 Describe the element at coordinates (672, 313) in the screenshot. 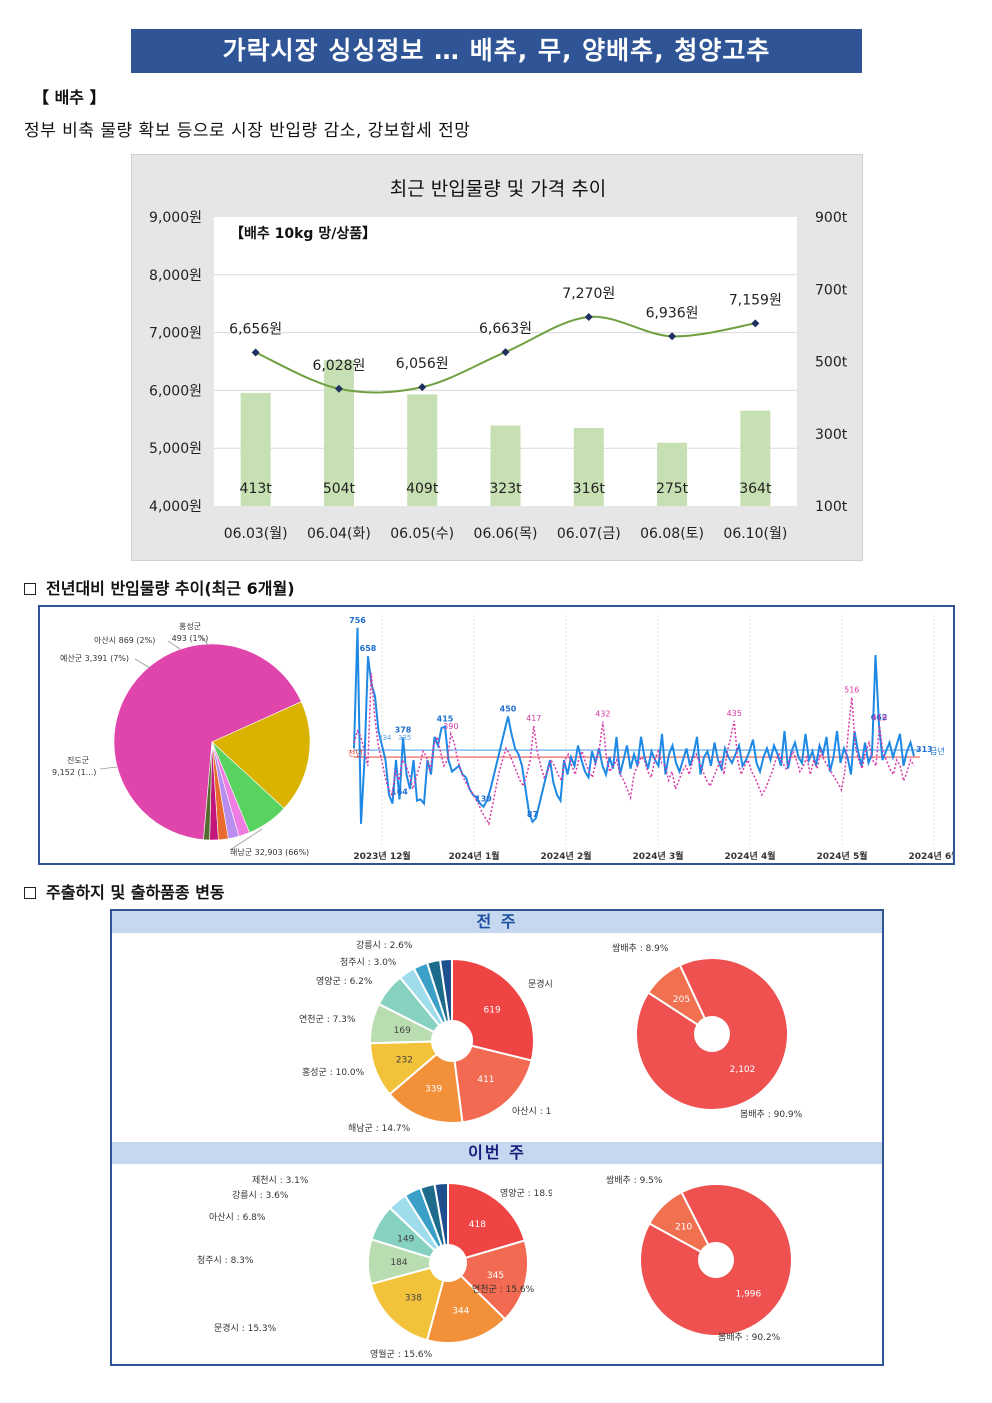

I see `price-value-label: 6,936원` at that location.